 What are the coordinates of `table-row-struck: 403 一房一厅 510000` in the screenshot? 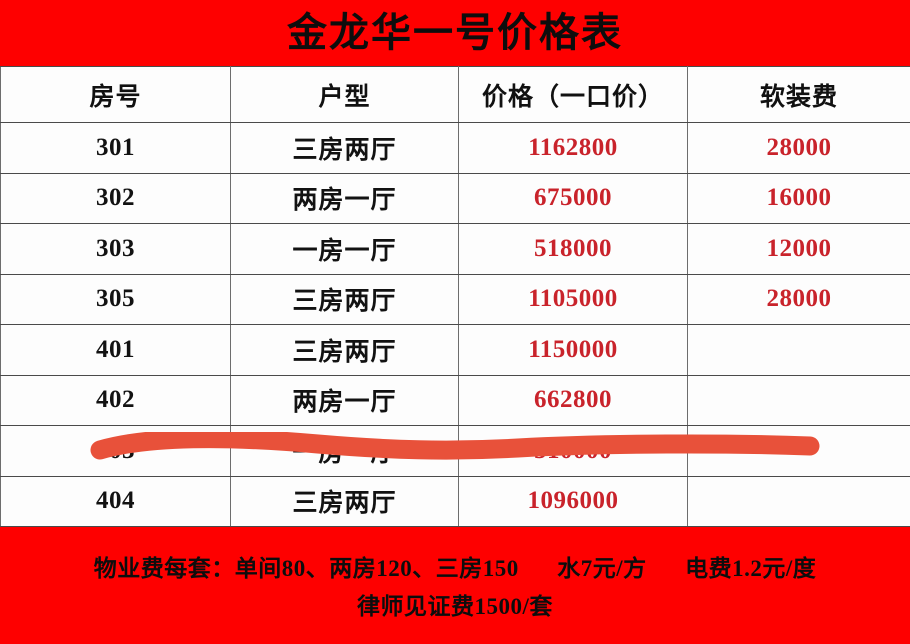 It's located at (455, 451).